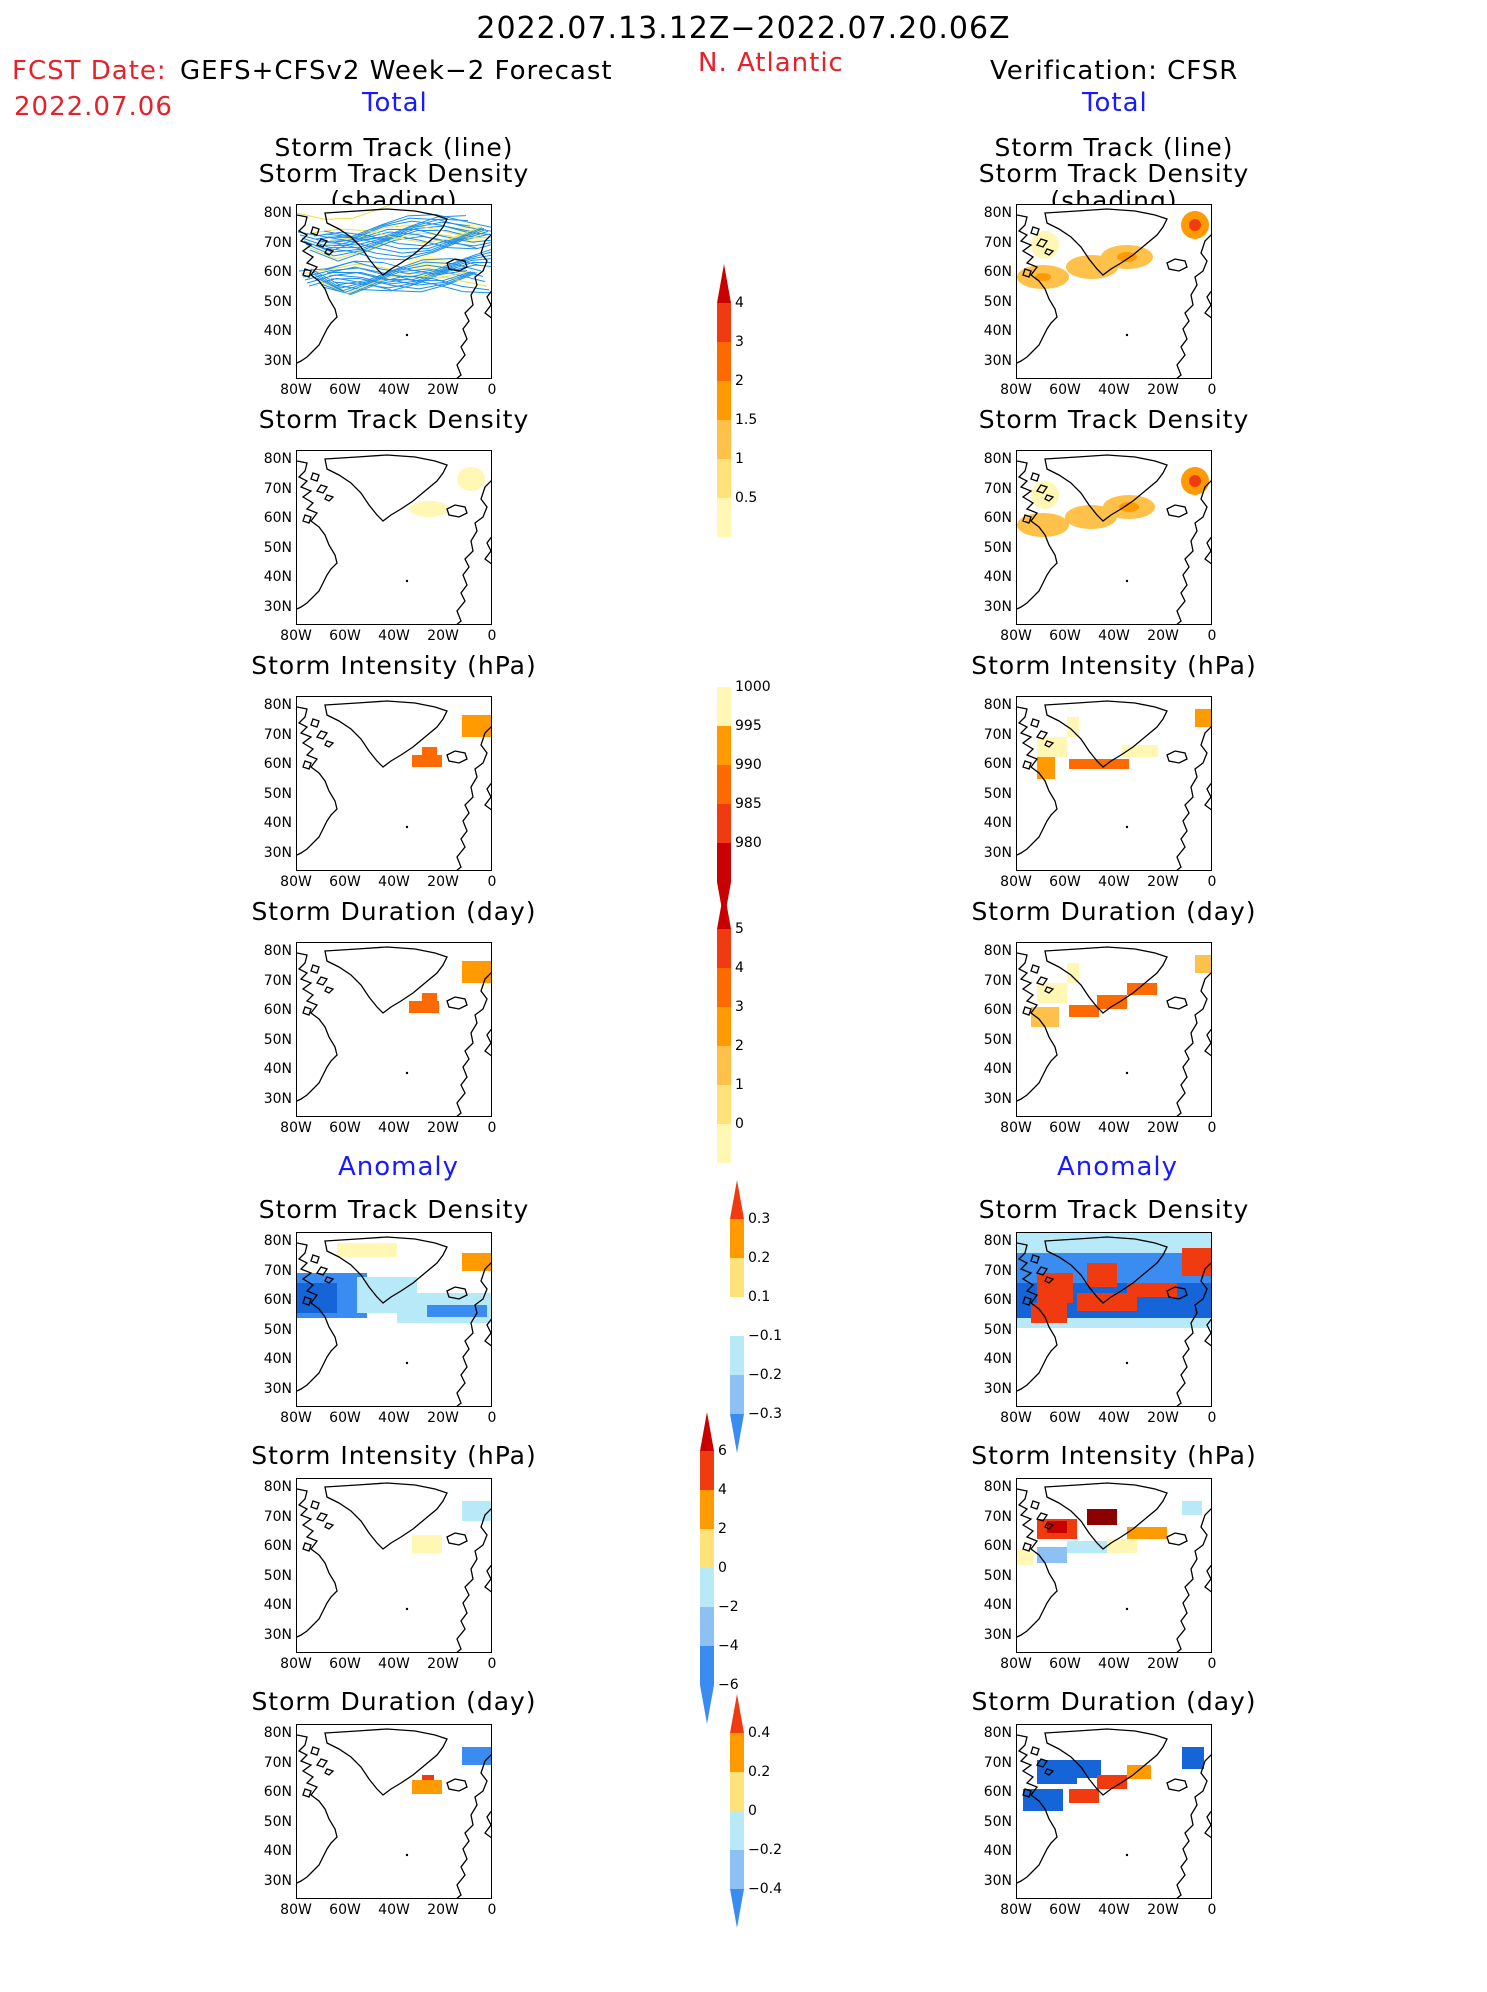 The height and width of the screenshot is (1992, 1487). I want to click on fcst-date-value: 2022.07.06, so click(93, 107).